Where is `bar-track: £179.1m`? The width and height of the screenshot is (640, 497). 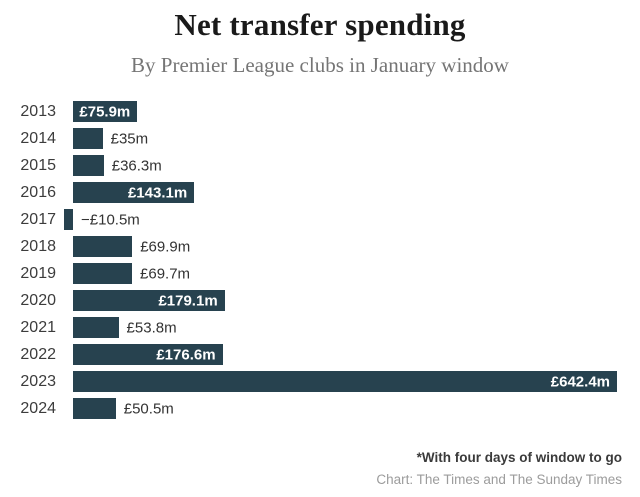 bar-track: £179.1m is located at coordinates (356, 300).